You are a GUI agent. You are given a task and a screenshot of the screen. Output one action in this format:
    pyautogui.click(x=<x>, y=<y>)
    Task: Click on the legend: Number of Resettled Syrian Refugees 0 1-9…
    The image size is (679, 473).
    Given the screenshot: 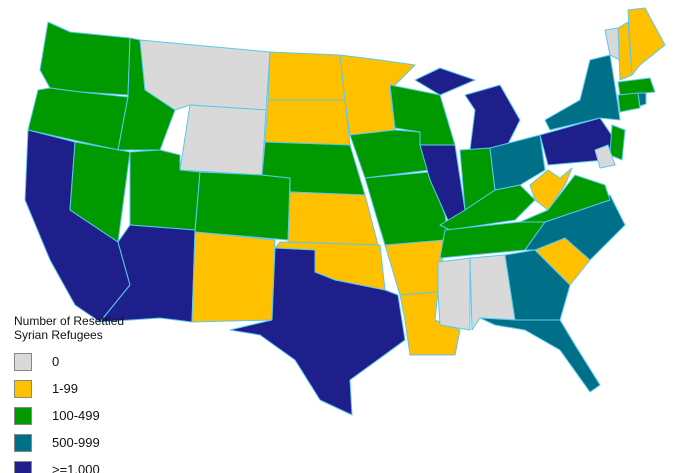 What is the action you would take?
    pyautogui.click(x=79, y=393)
    